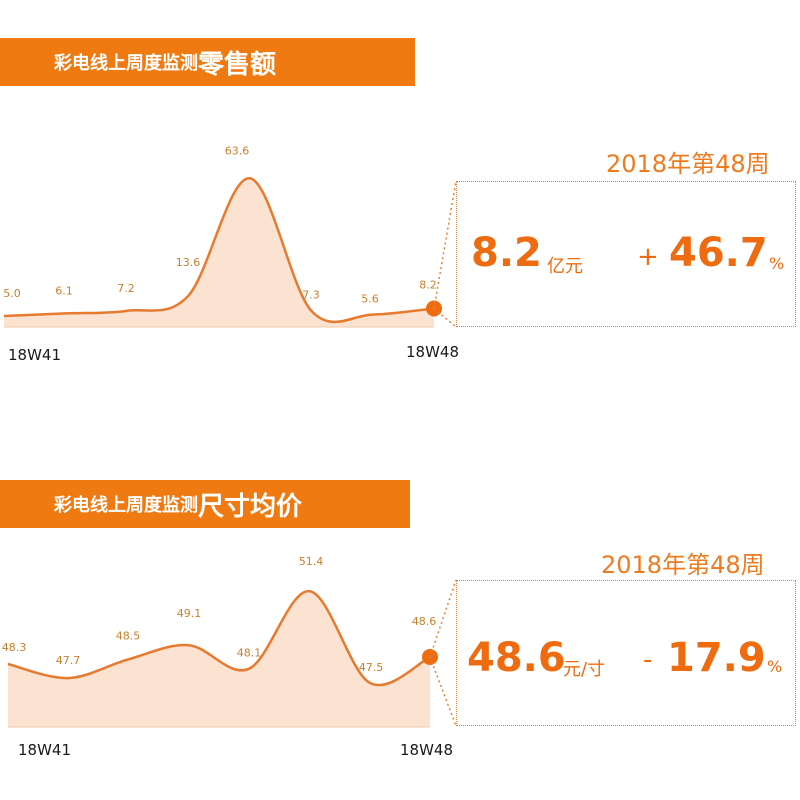 The width and height of the screenshot is (800, 800). Describe the element at coordinates (626, 254) in the screenshot. I see `kpi-box-sales: 8.2 亿元 + 46.7 %` at that location.